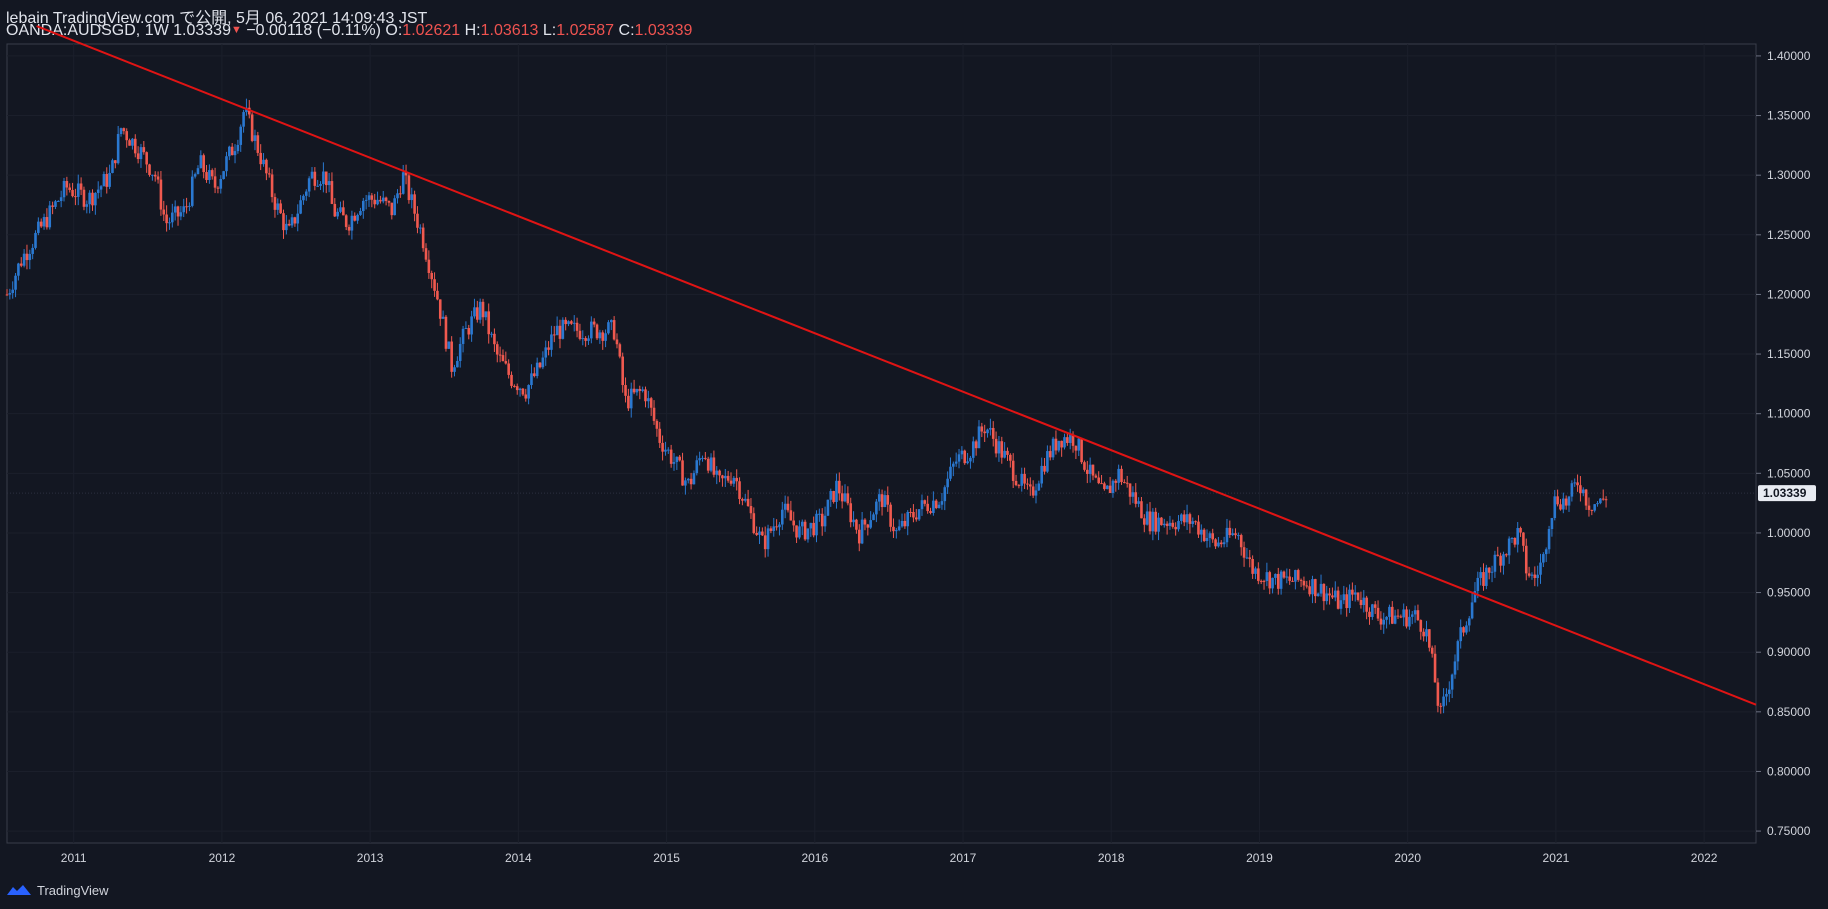 The height and width of the screenshot is (909, 1828). What do you see at coordinates (1789, 56) in the screenshot?
I see `y-tick-label: 1.40000` at bounding box center [1789, 56].